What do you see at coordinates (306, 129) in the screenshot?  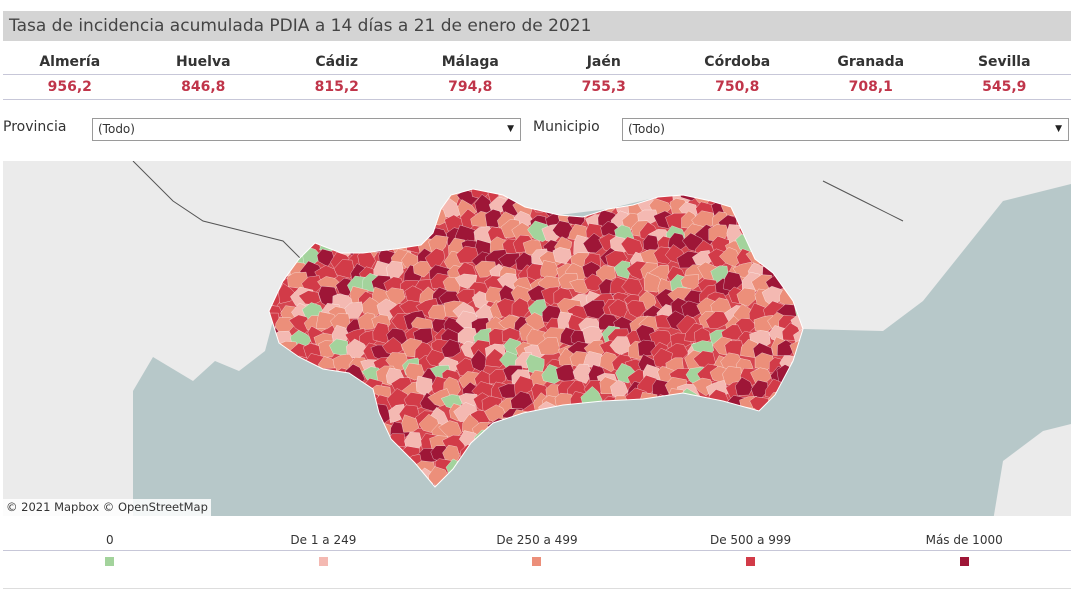 I see `provincia-dropdown: (Todo) ▼` at bounding box center [306, 129].